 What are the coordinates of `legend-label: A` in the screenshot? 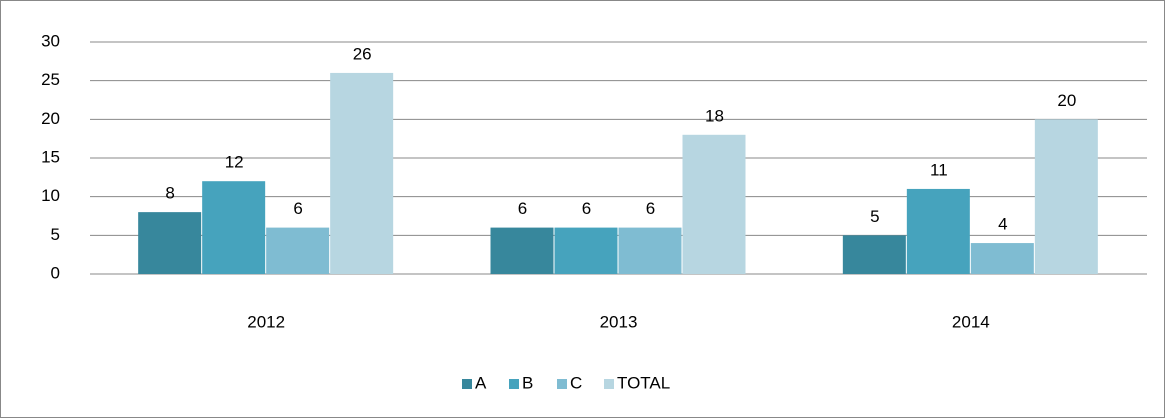 It's located at (481, 382).